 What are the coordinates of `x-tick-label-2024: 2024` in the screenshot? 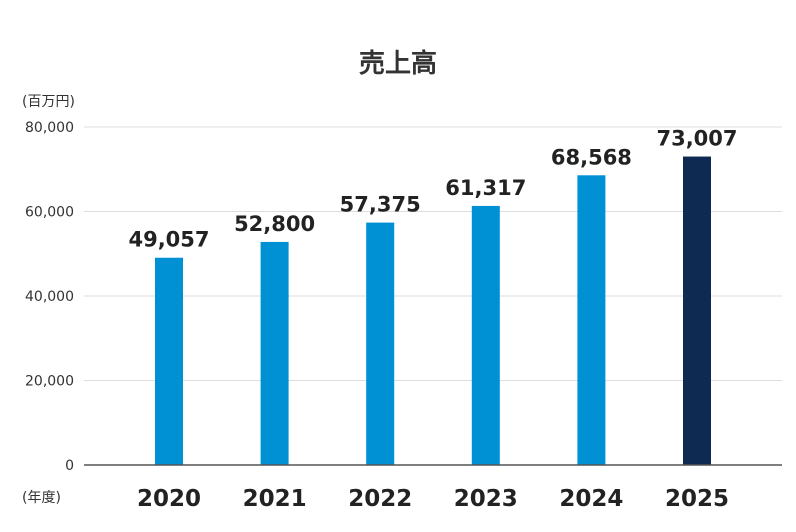 It's located at (591, 499).